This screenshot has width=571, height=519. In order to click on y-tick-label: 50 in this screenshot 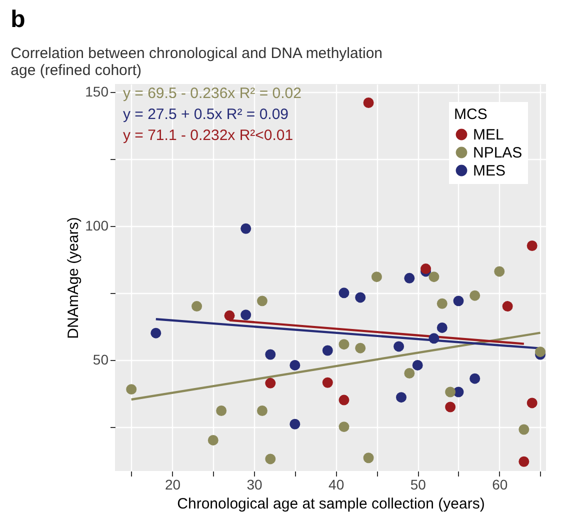, I will do `click(100, 359)`.